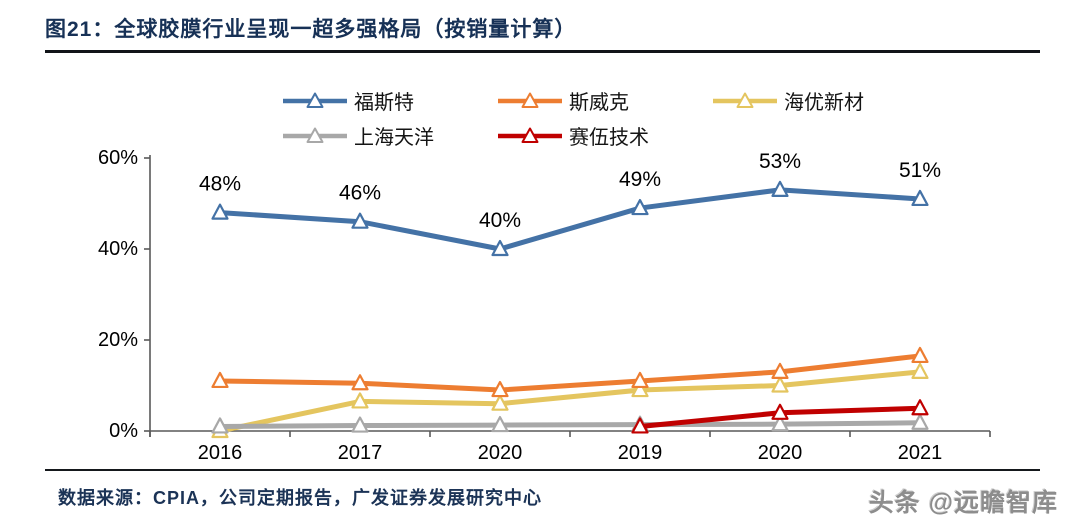 The height and width of the screenshot is (530, 1084). I want to click on title-underline, so click(542, 51).